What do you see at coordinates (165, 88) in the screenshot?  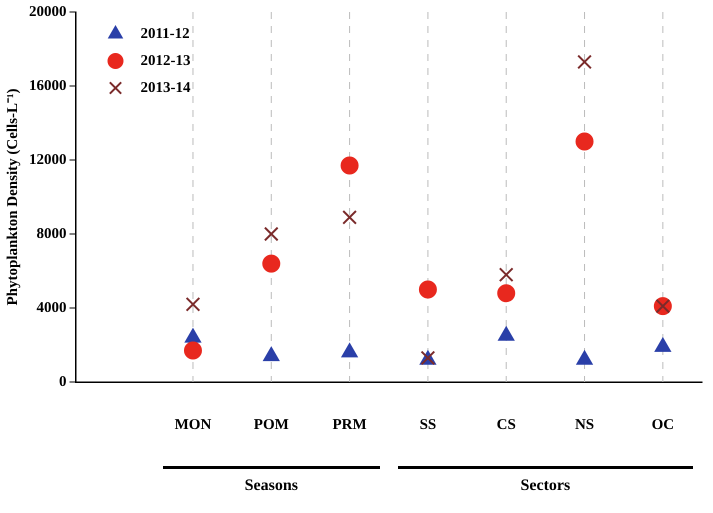 I see `legend-label: 2013-14` at bounding box center [165, 88].